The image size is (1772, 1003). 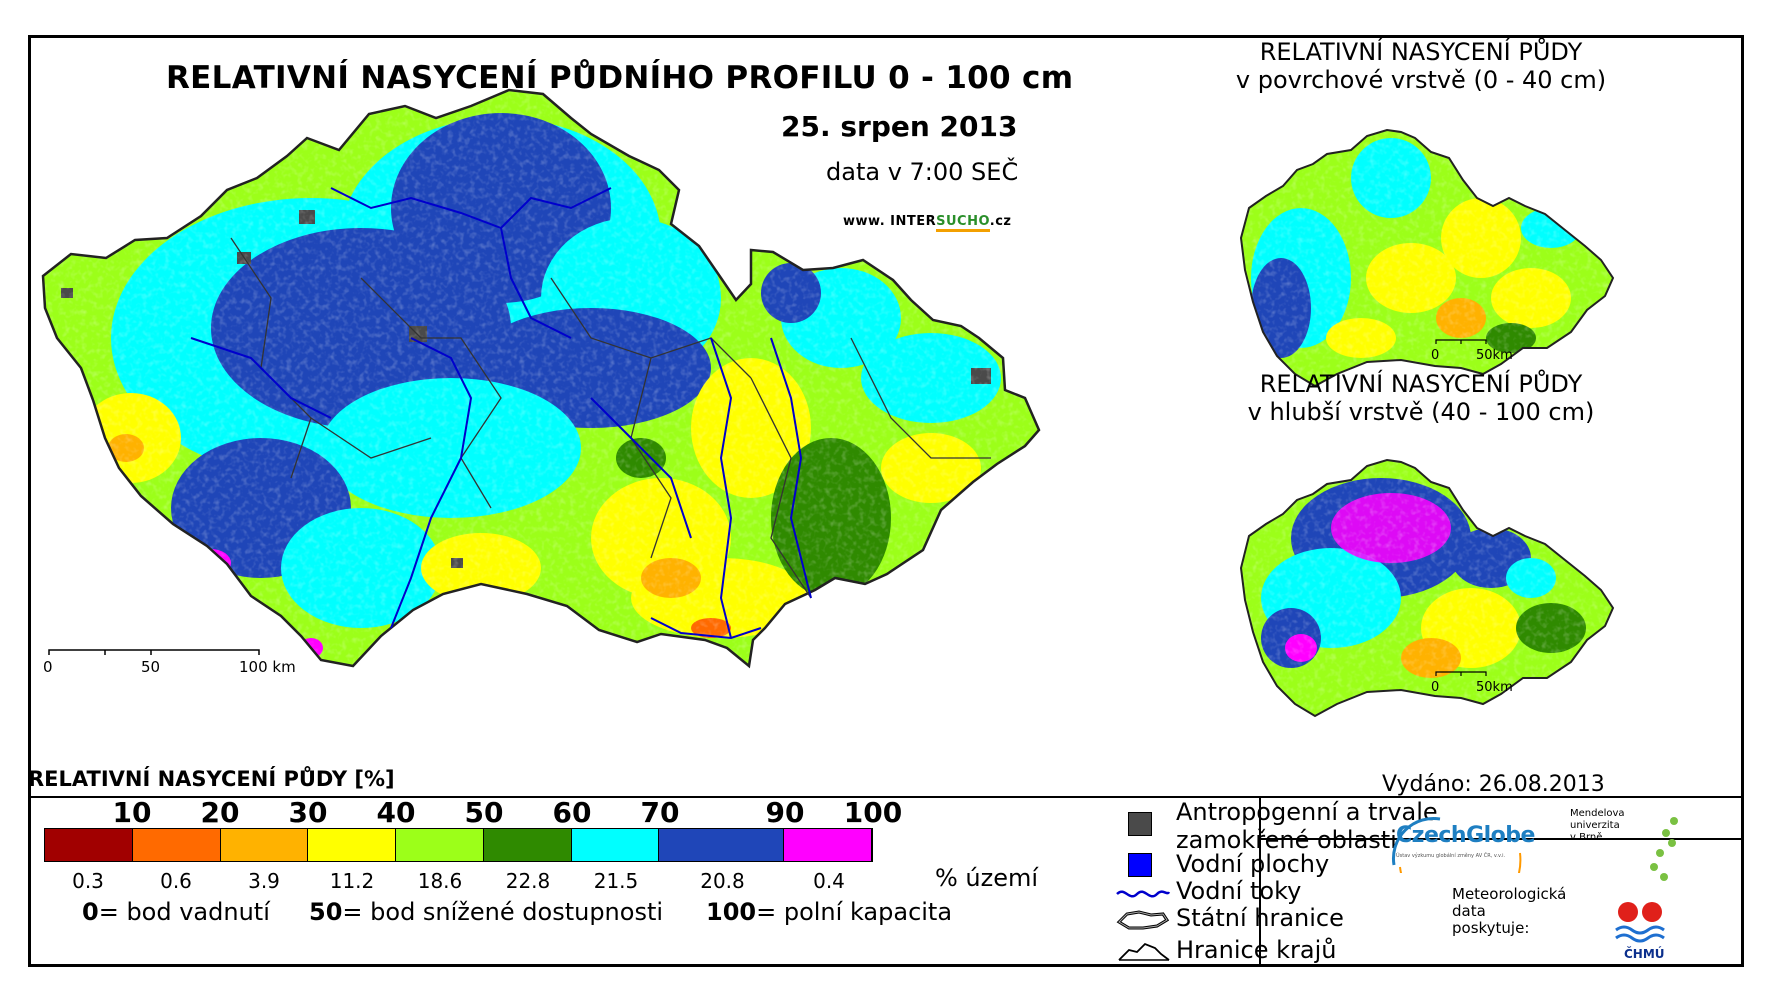 I want to click on anthropogenic-line1: Antropogenní a trvale, so click(x=1307, y=812).